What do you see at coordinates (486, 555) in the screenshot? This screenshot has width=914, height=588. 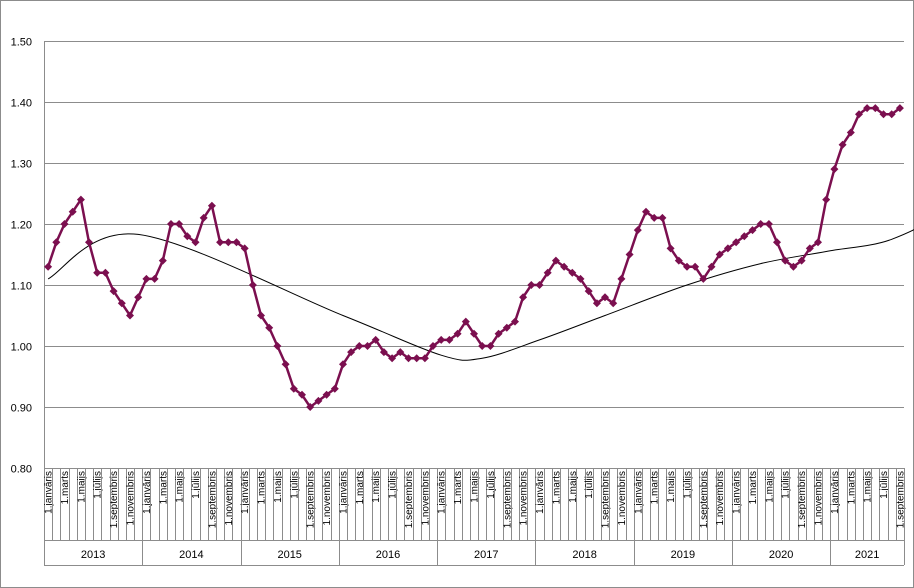 I see `year-label: 2017` at bounding box center [486, 555].